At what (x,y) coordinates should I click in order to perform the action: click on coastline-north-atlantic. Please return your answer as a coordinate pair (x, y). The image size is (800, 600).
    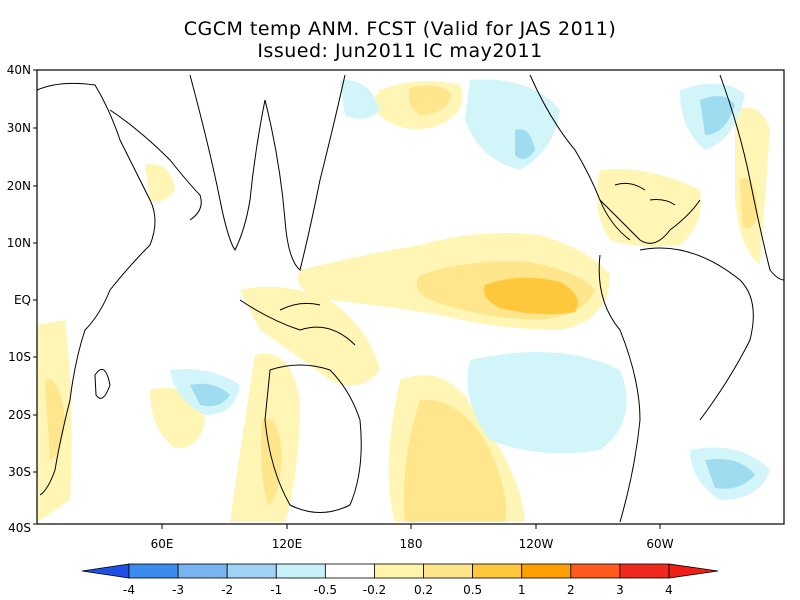
    Looking at the image, I should click on (752, 177).